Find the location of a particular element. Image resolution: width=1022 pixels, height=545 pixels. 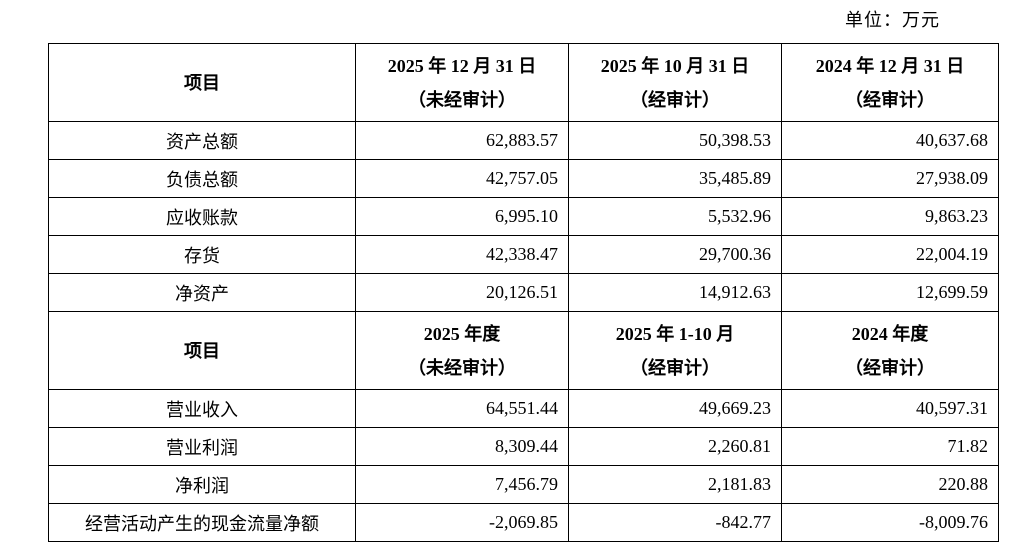

table-row-total-liabilities: 负债总额 42,757.05 35,485.89 27,938.09 is located at coordinates (523, 178).